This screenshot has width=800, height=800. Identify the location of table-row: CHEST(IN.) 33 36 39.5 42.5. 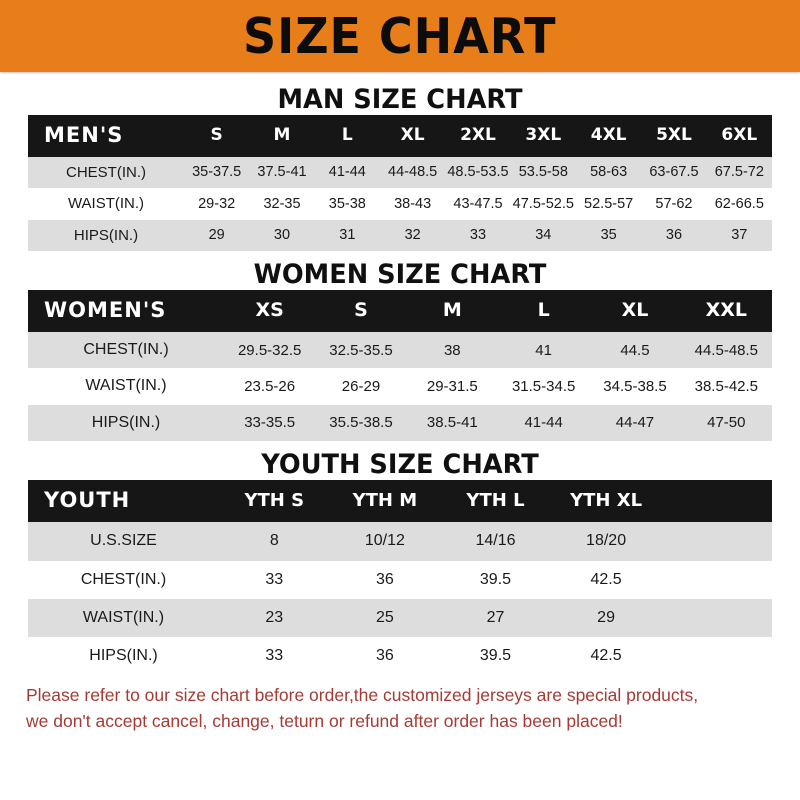
(400, 579).